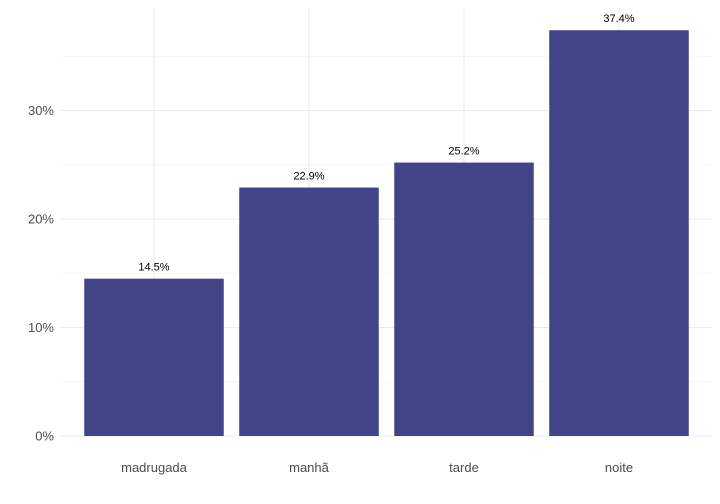 This screenshot has width=720, height=504. Describe the element at coordinates (154, 467) in the screenshot. I see `x-tick-label-0: madrugada` at that location.